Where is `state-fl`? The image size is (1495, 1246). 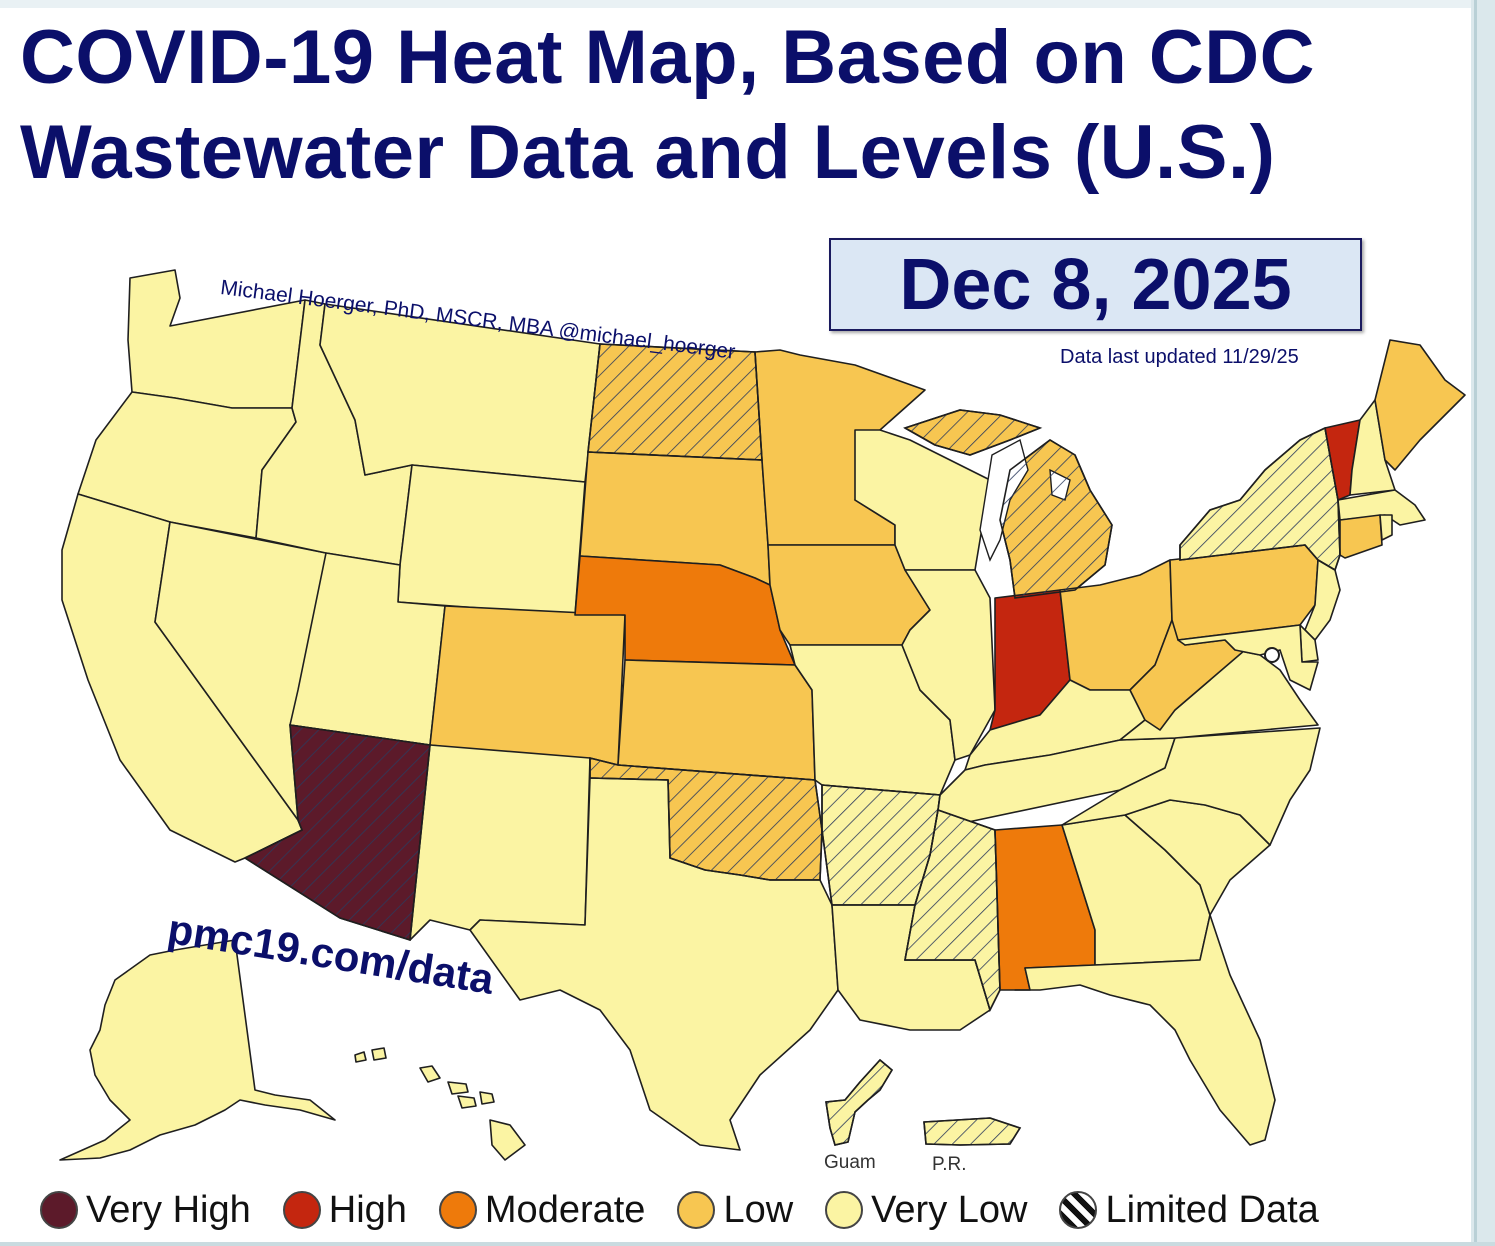 state-fl is located at coordinates (1145, 1030).